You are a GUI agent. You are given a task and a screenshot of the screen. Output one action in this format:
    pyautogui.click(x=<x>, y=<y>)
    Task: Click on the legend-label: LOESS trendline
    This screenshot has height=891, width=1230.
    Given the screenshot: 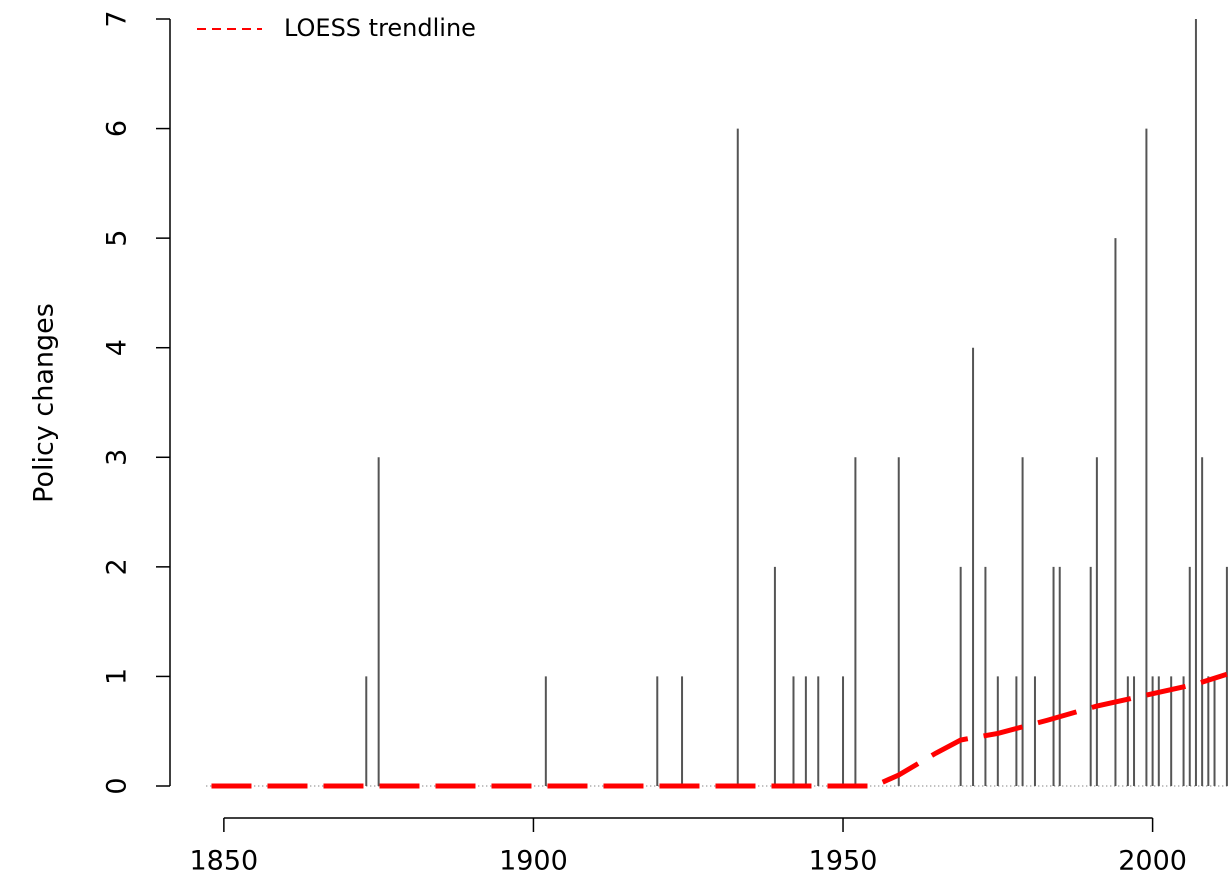 What is the action you would take?
    pyautogui.click(x=380, y=28)
    